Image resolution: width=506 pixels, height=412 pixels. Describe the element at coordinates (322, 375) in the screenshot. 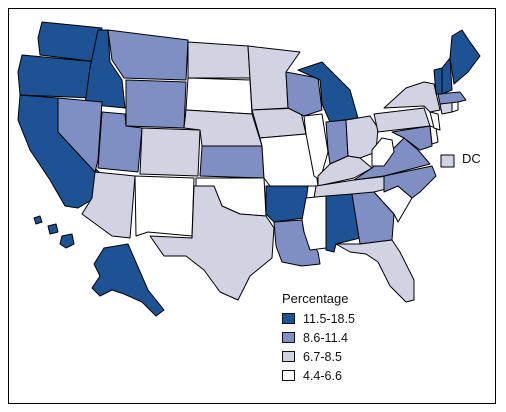

I see `legend-label: 4.4-6.6` at that location.